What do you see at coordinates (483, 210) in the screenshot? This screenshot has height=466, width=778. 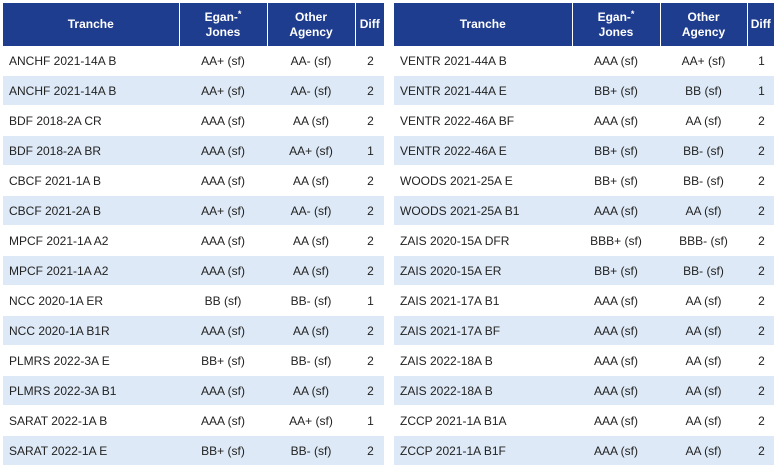 I see `tranche-cell: WOODS 2021-25A B1` at bounding box center [483, 210].